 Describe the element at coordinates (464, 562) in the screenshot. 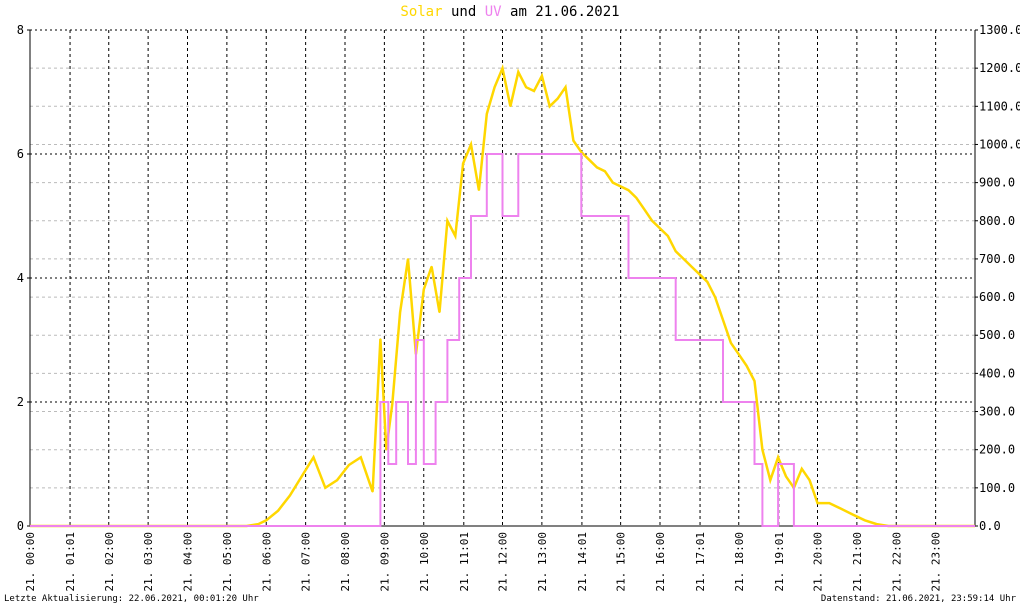

I see `x-tick-label: 21. 11:01` at that location.